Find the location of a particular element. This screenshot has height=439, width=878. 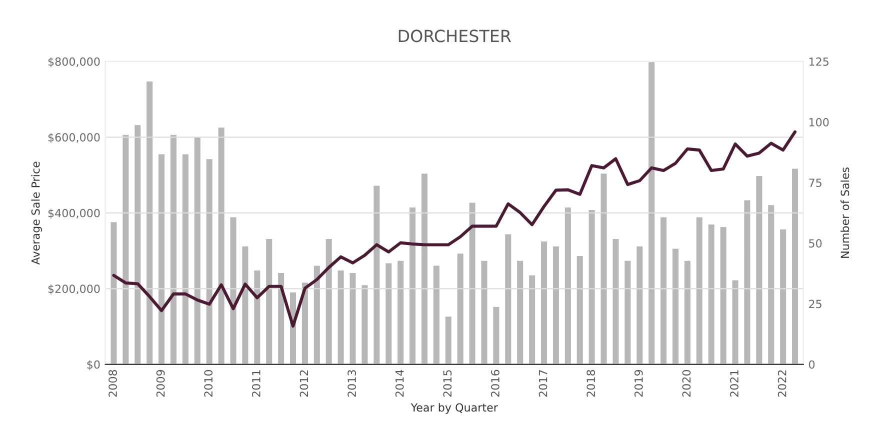

y2-tick-label: 25 is located at coordinates (815, 304).